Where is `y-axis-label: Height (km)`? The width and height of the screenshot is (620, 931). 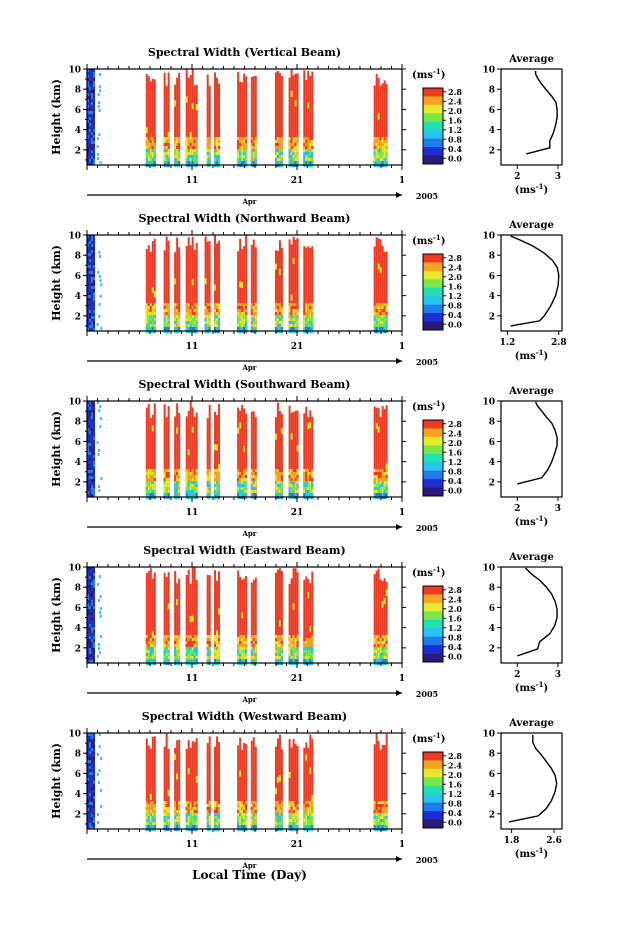
y-axis-label: Height (km) is located at coordinates (56, 283).